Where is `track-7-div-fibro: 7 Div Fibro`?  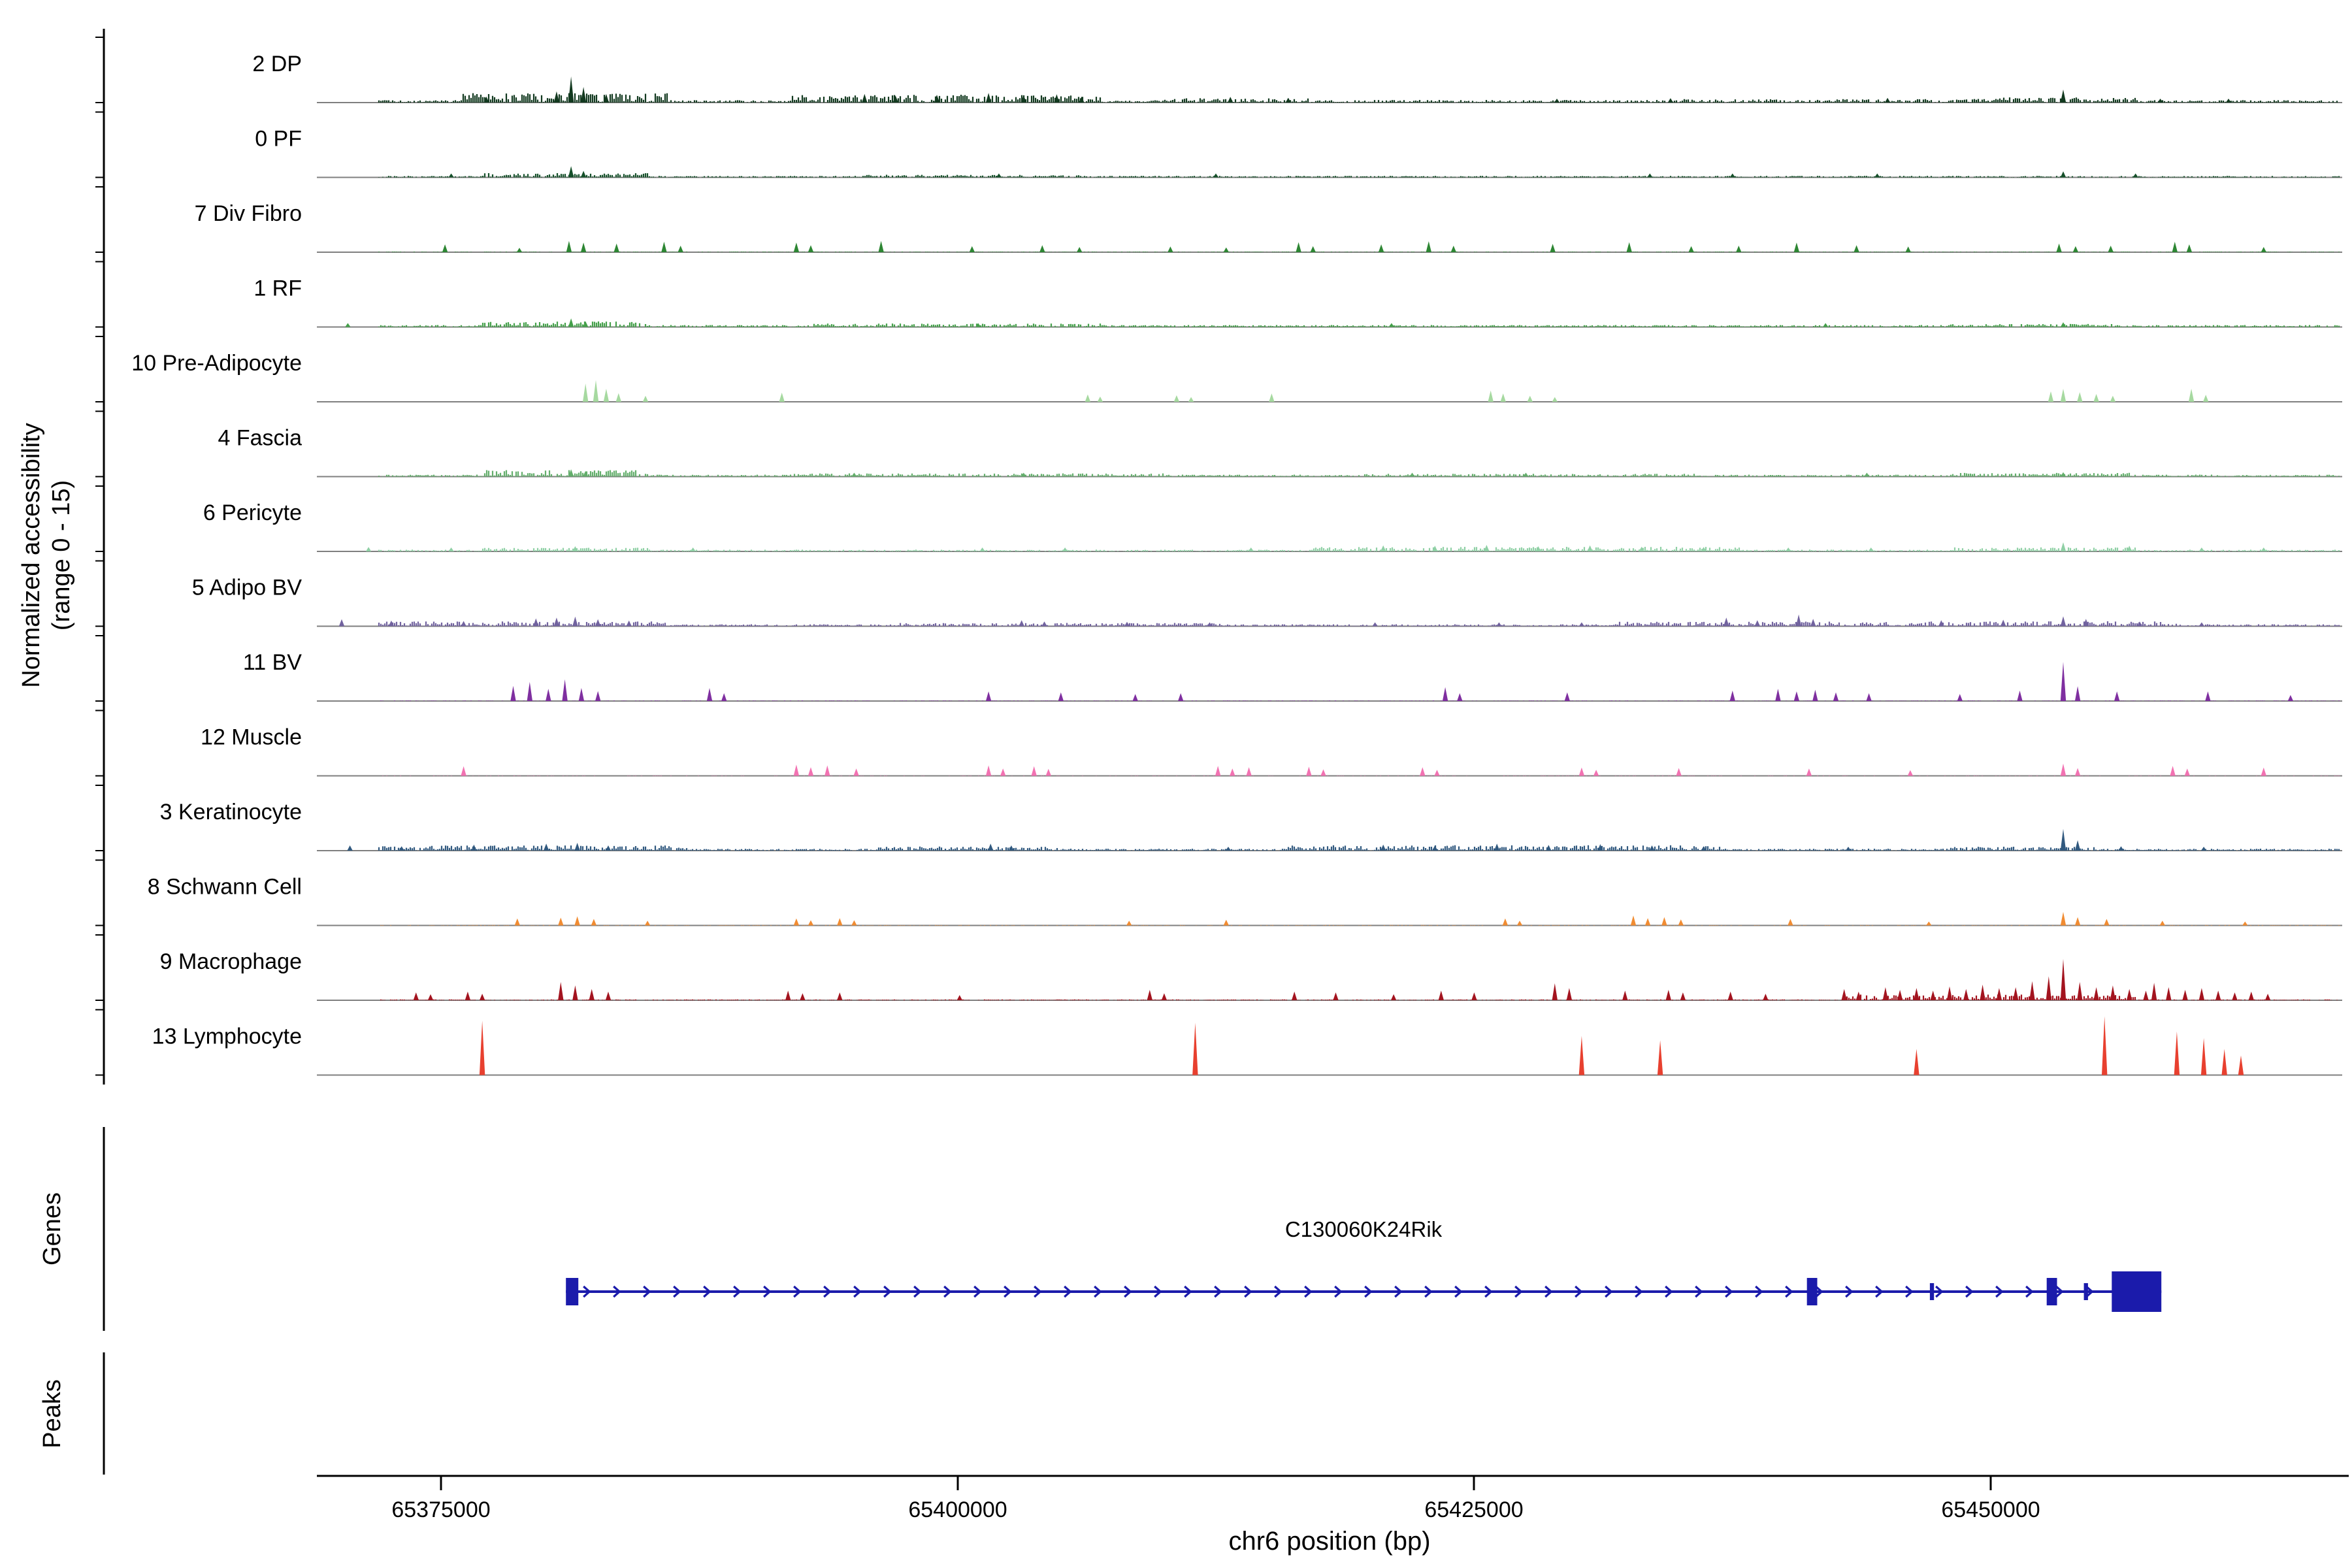
track-7-div-fibro: 7 Div Fibro is located at coordinates (1268, 227).